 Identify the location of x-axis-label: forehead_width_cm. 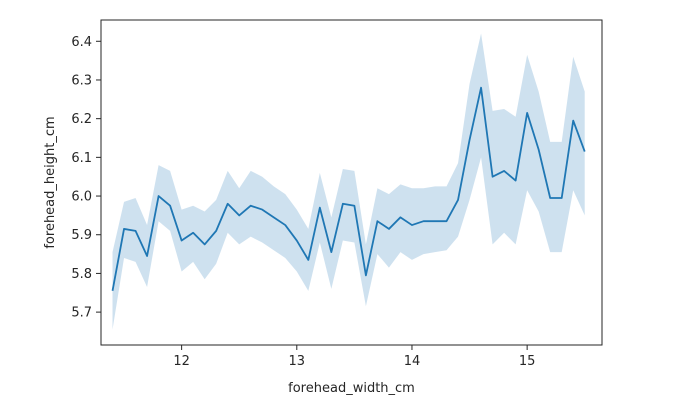
(351, 388).